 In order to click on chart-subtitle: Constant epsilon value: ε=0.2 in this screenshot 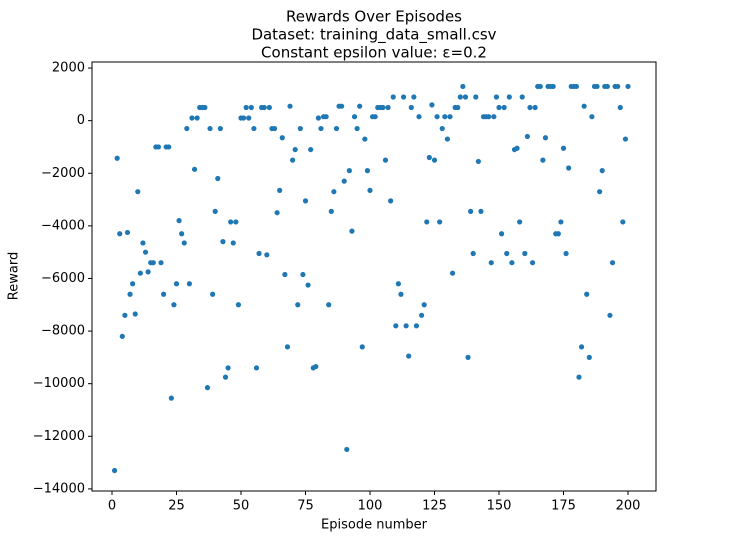, I will do `click(374, 53)`.